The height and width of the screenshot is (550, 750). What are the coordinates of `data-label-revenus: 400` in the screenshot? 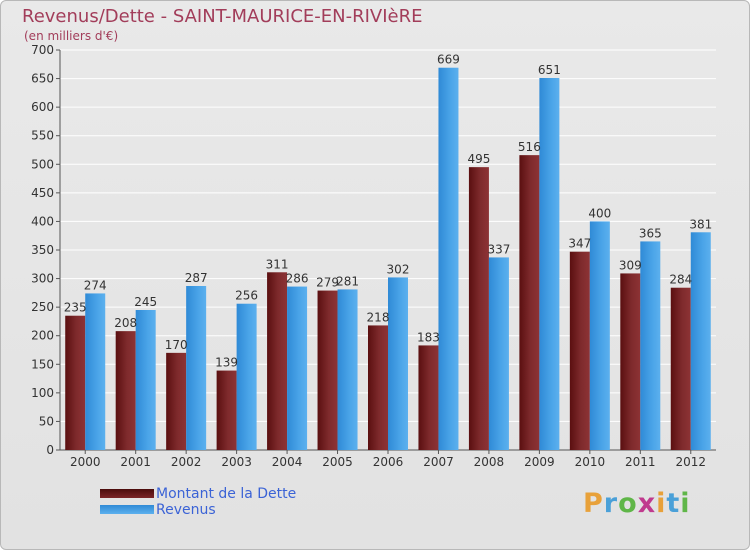 It's located at (599, 213).